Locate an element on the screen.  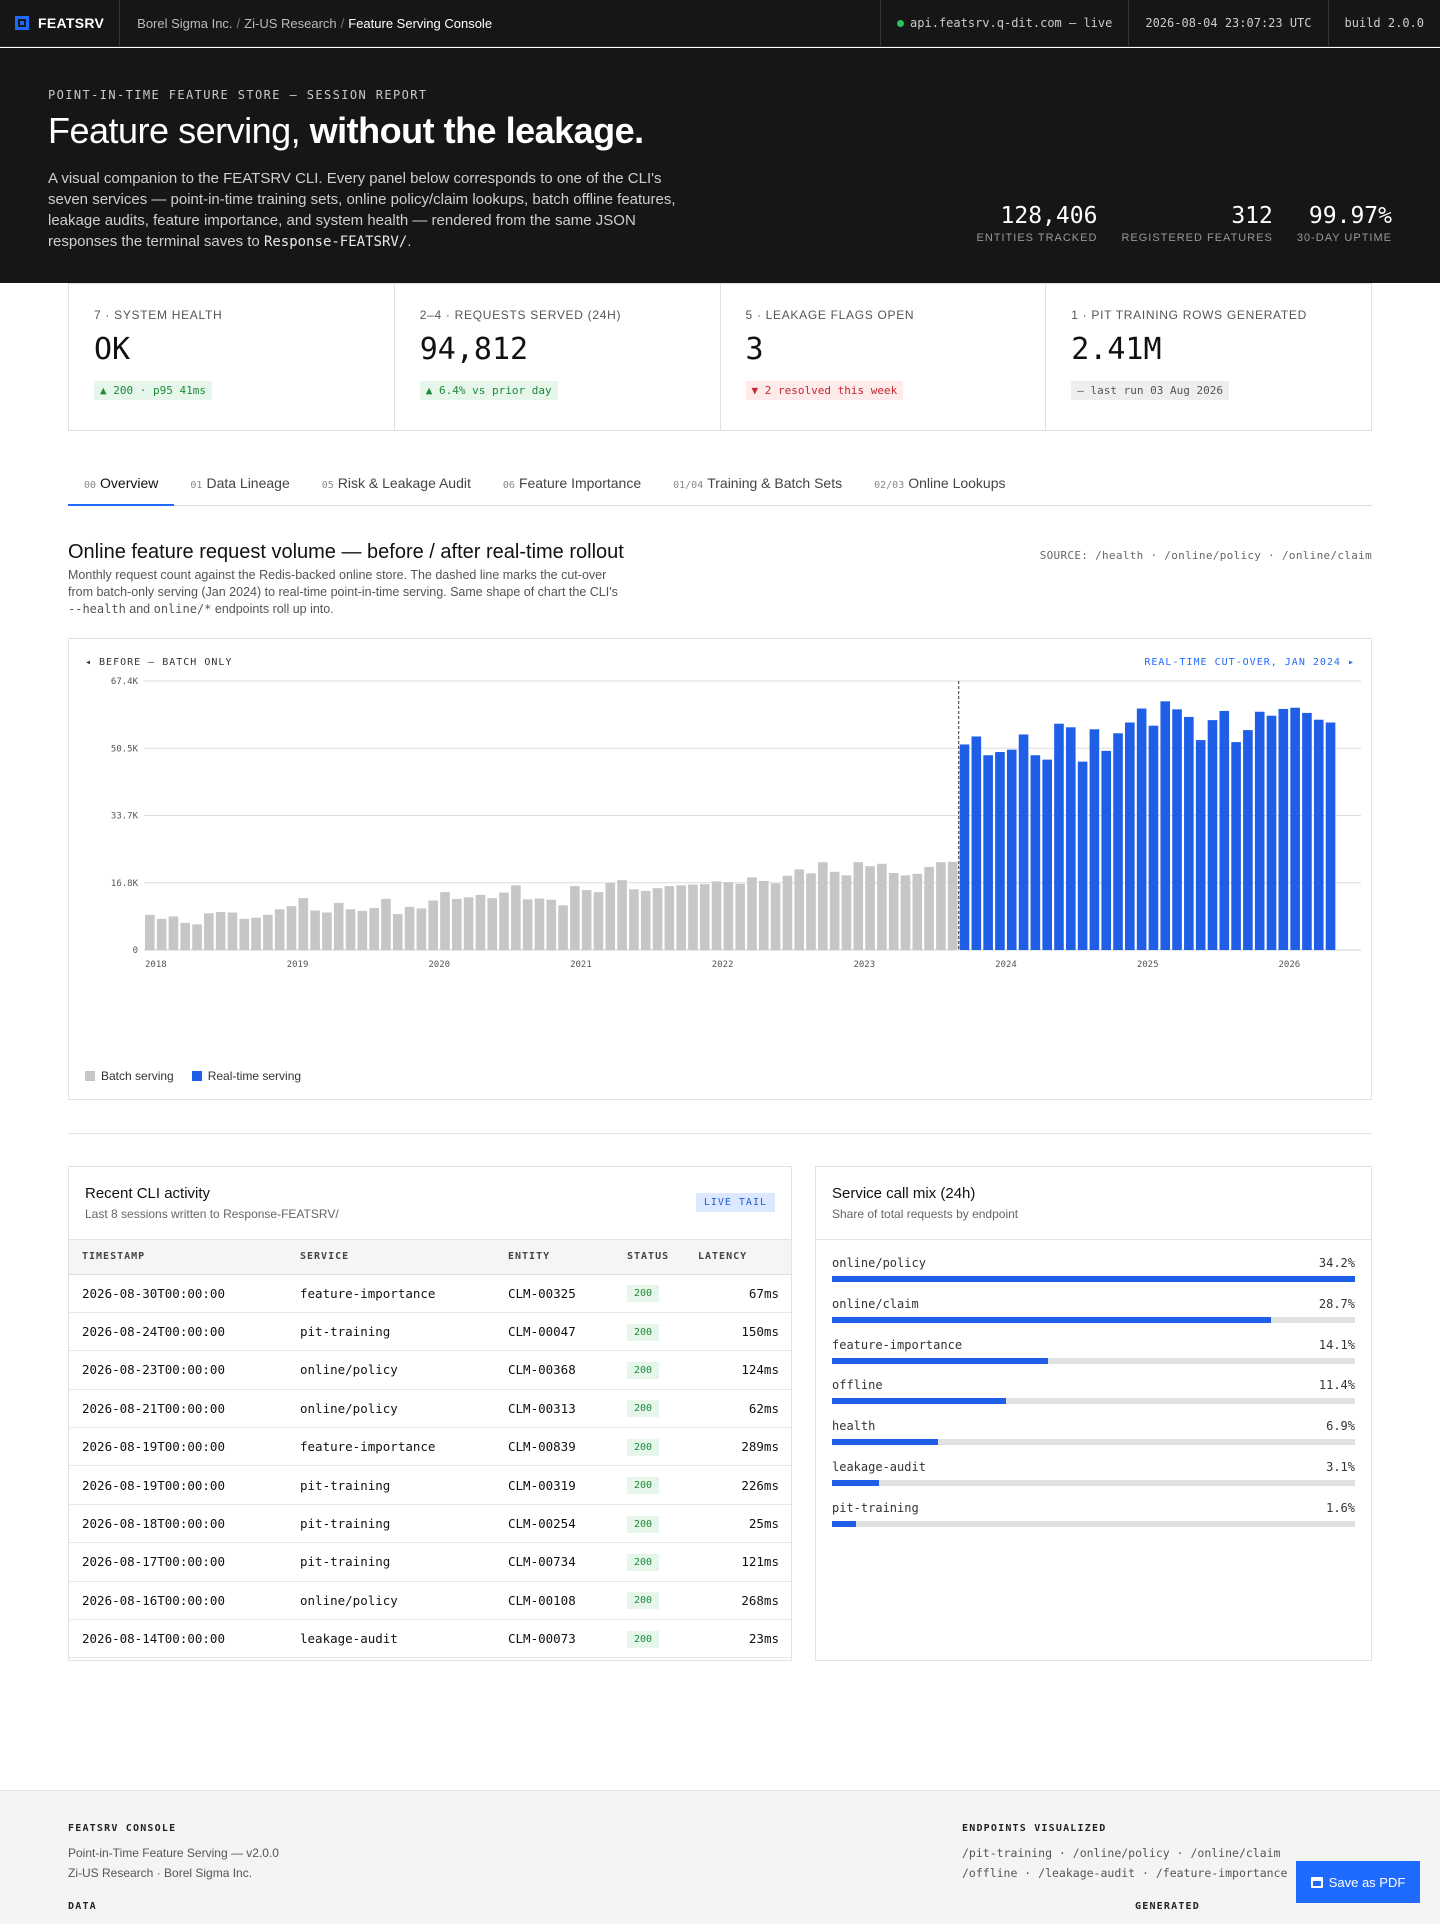
col-entity: ENTITY is located at coordinates (554, 1257).